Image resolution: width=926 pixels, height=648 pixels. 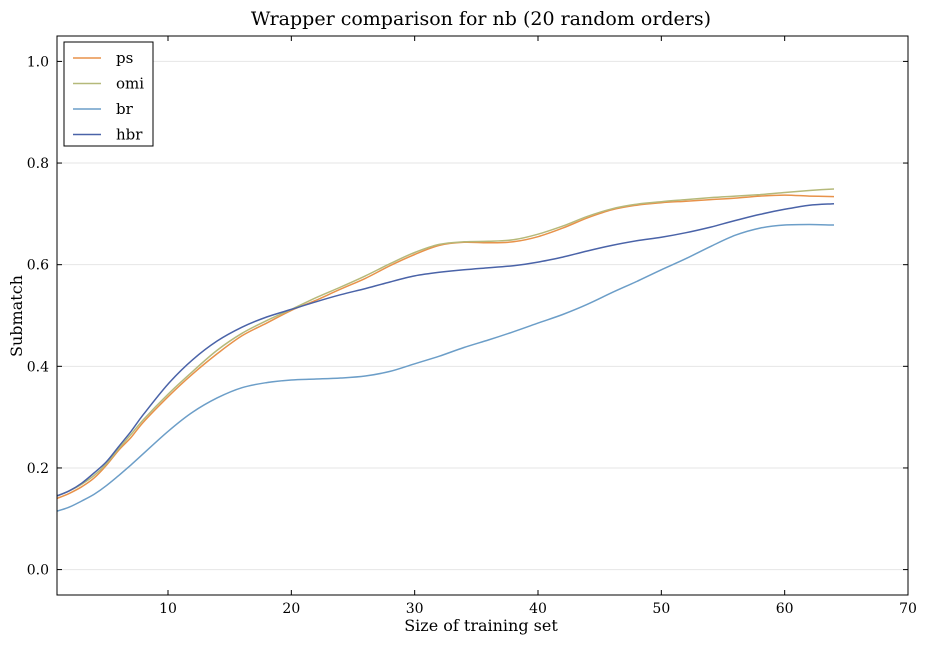 What do you see at coordinates (38, 62) in the screenshot?
I see `y-tick-label: 1.0` at bounding box center [38, 62].